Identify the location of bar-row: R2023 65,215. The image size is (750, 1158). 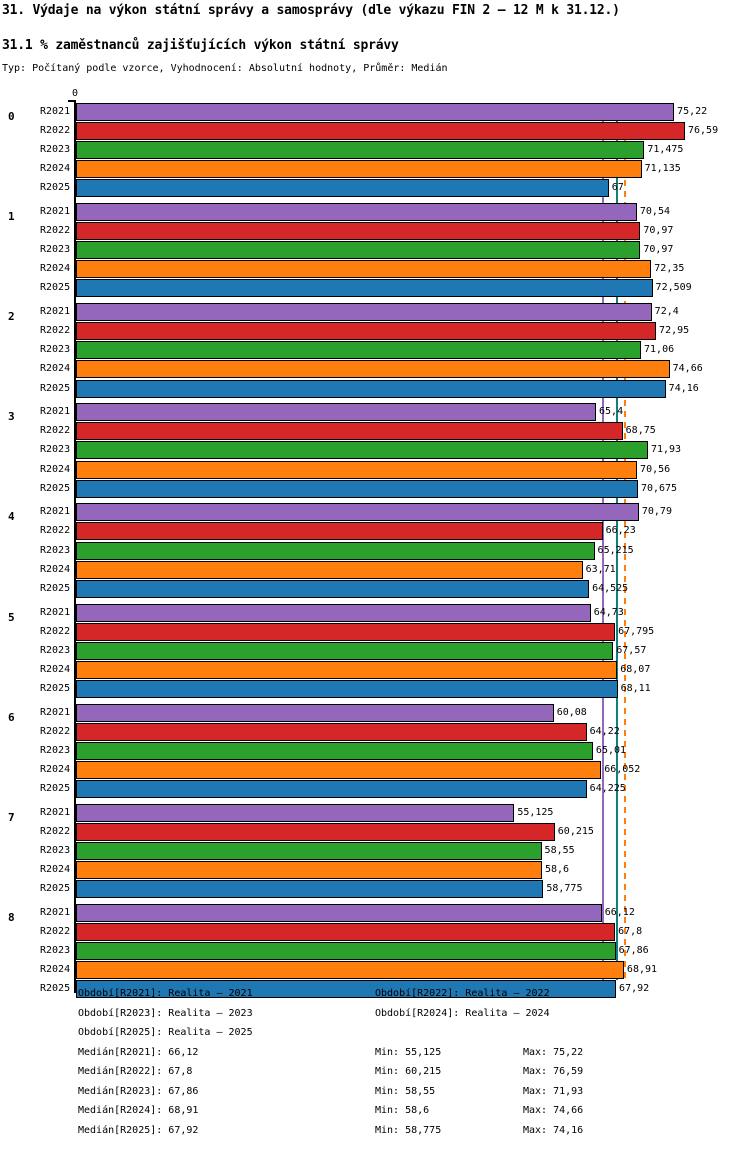
(375, 551).